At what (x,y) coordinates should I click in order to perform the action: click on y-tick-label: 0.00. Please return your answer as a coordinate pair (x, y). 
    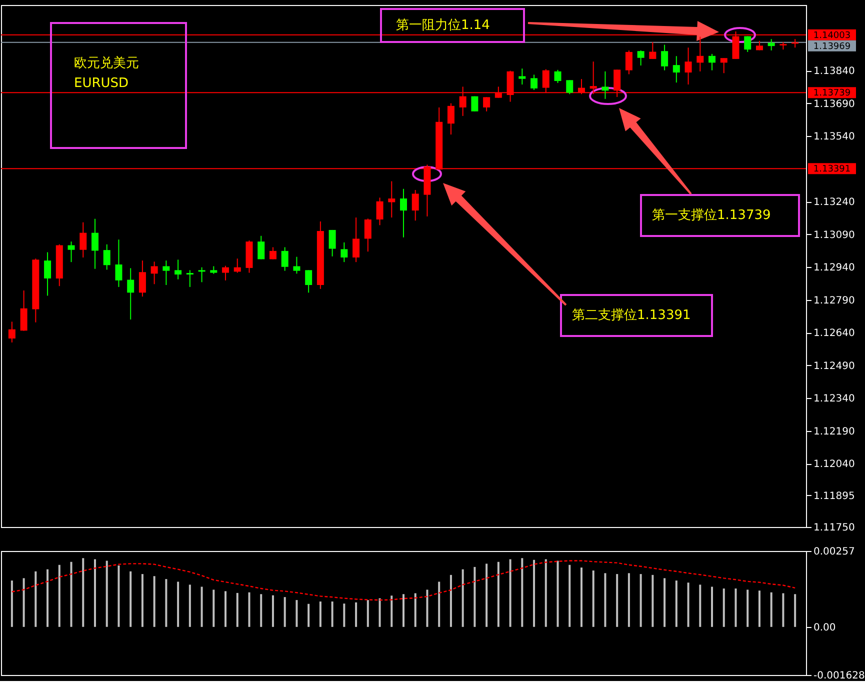
    Looking at the image, I should click on (825, 628).